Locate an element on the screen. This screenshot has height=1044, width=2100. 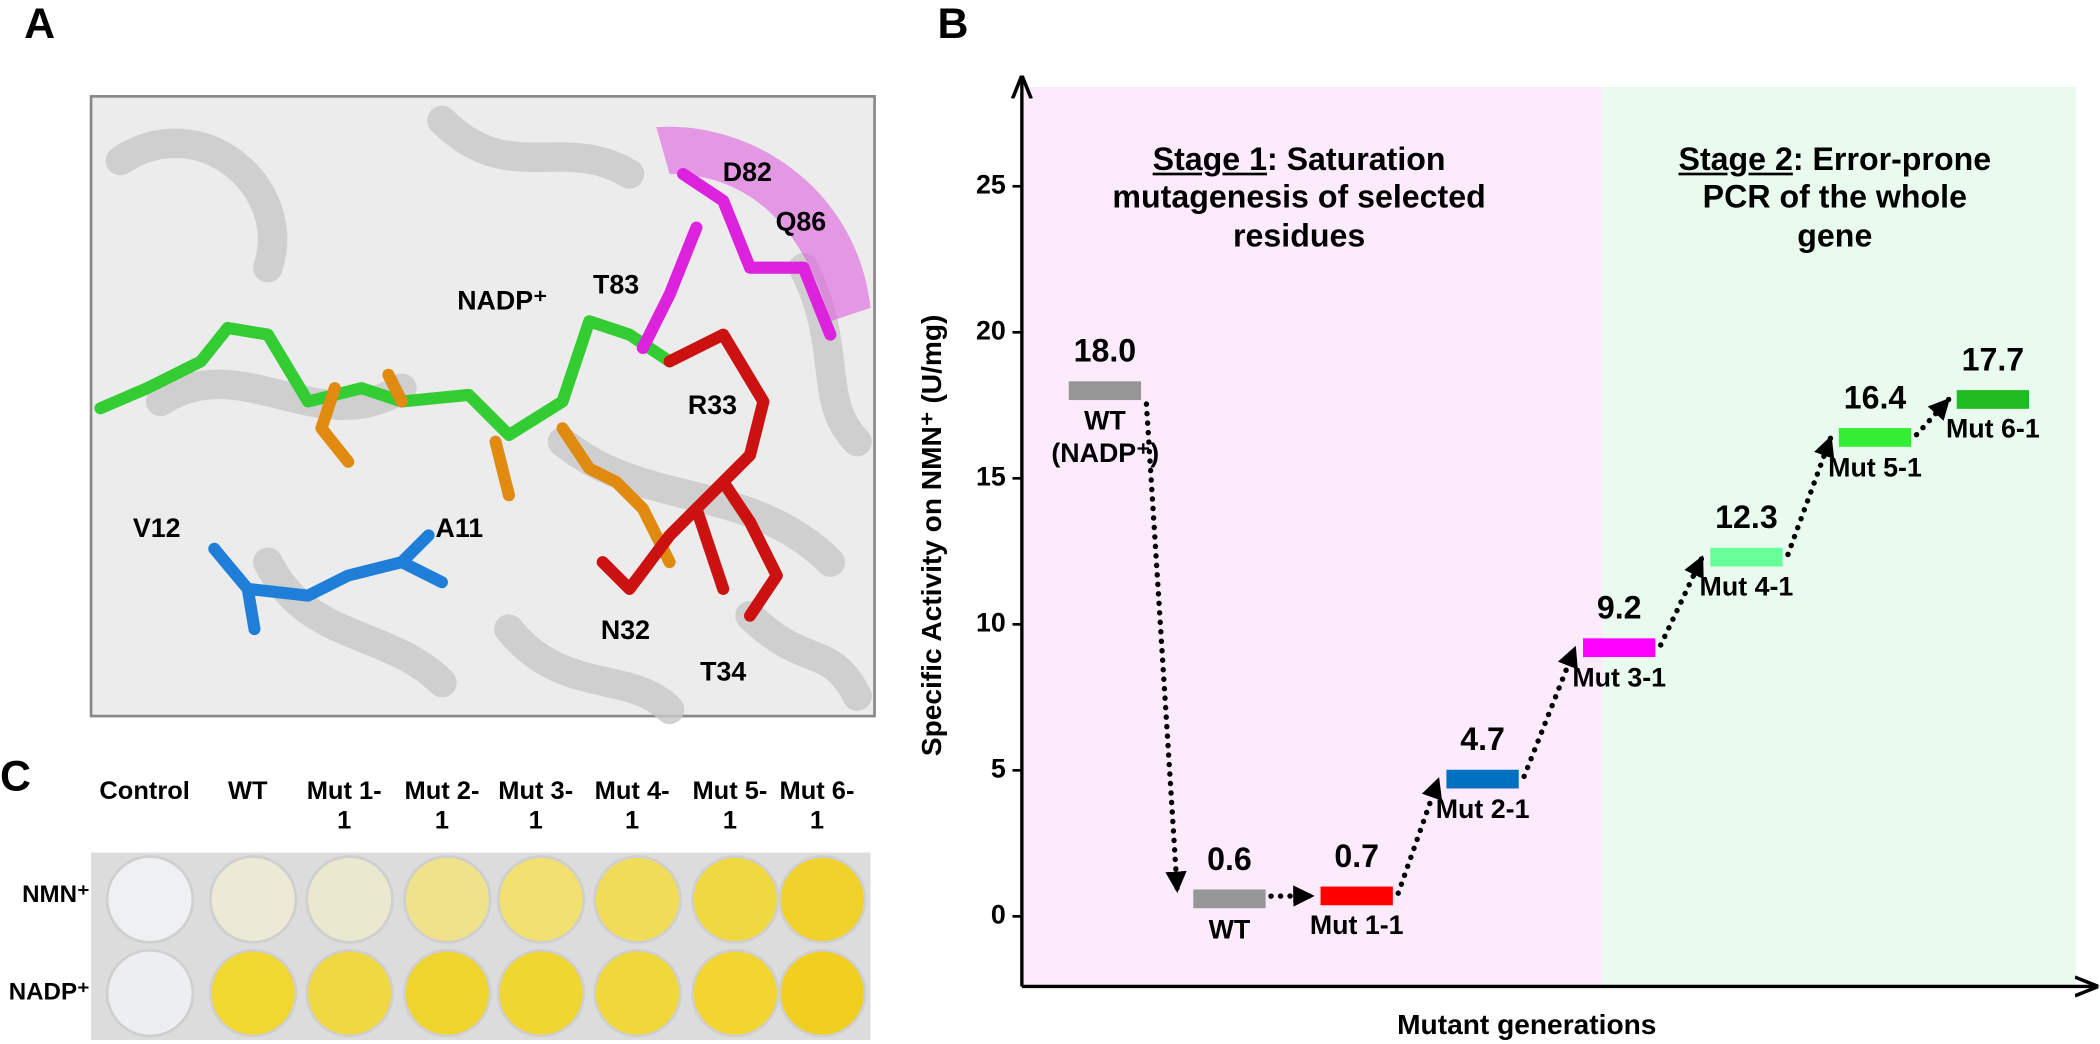
category-text: Mut 6-1 is located at coordinates (1992, 430).